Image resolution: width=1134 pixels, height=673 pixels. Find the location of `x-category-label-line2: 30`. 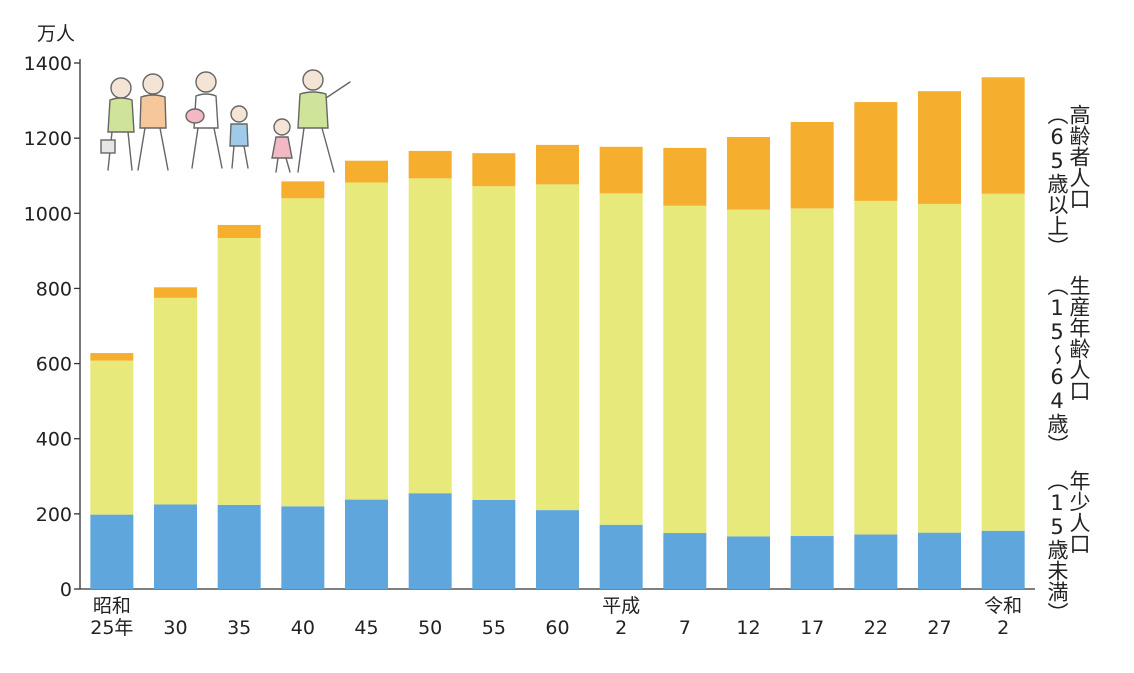

x-category-label-line2: 30 is located at coordinates (175, 628).